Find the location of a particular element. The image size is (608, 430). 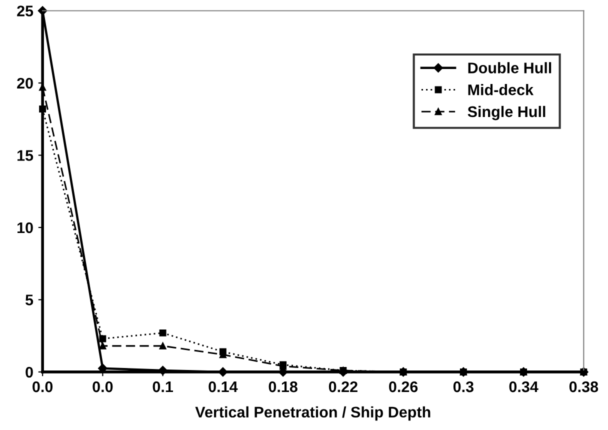

x-tick-label: 0.18 is located at coordinates (283, 386).